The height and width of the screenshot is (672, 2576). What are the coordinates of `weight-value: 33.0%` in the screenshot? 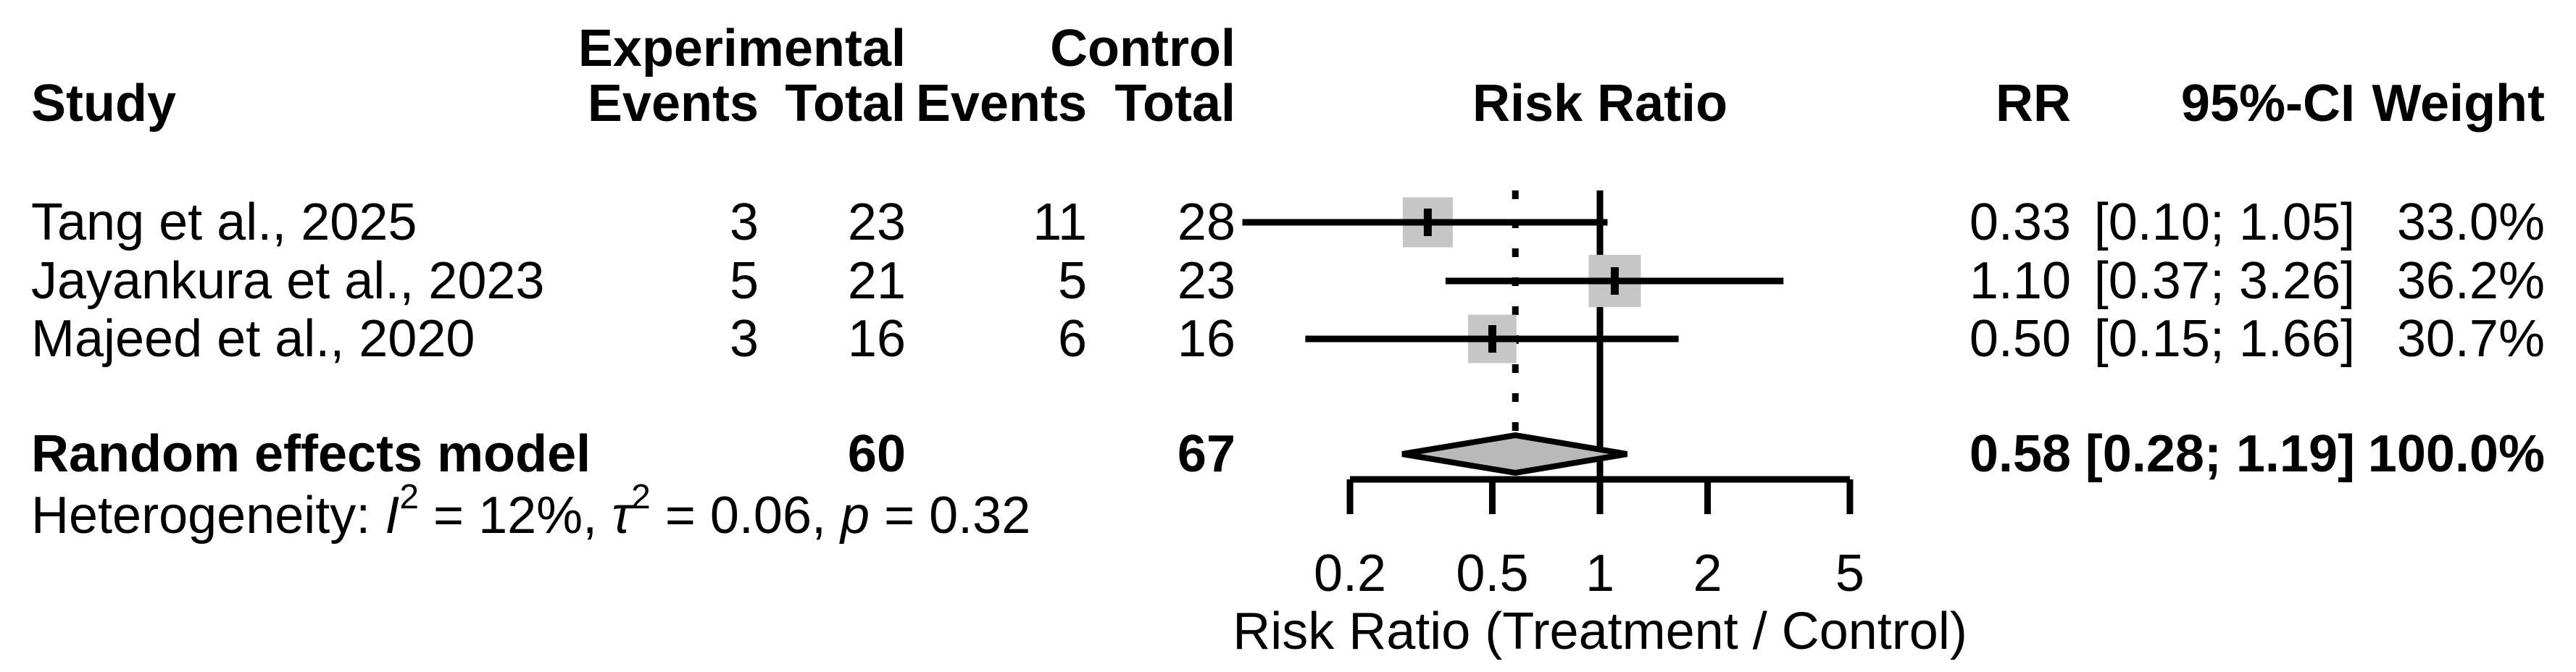 It's located at (2471, 222).